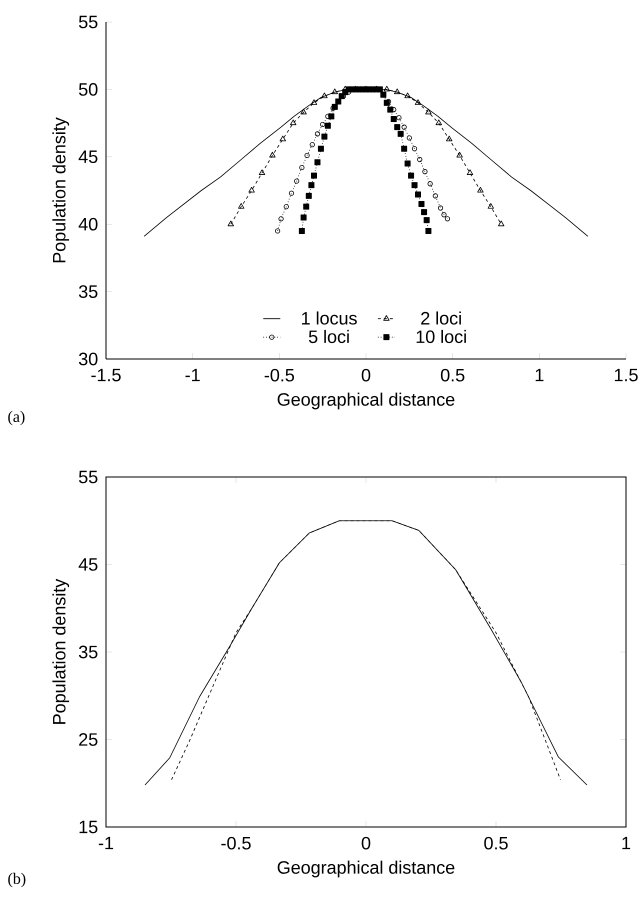  I want to click on x-tick-label: 1.5, so click(626, 375).